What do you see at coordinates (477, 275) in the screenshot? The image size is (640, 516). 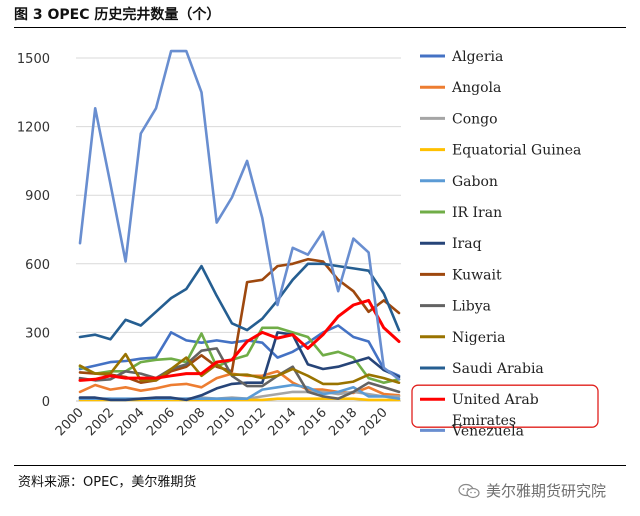 I see `legend-label-kuwait: Kuwait` at bounding box center [477, 275].